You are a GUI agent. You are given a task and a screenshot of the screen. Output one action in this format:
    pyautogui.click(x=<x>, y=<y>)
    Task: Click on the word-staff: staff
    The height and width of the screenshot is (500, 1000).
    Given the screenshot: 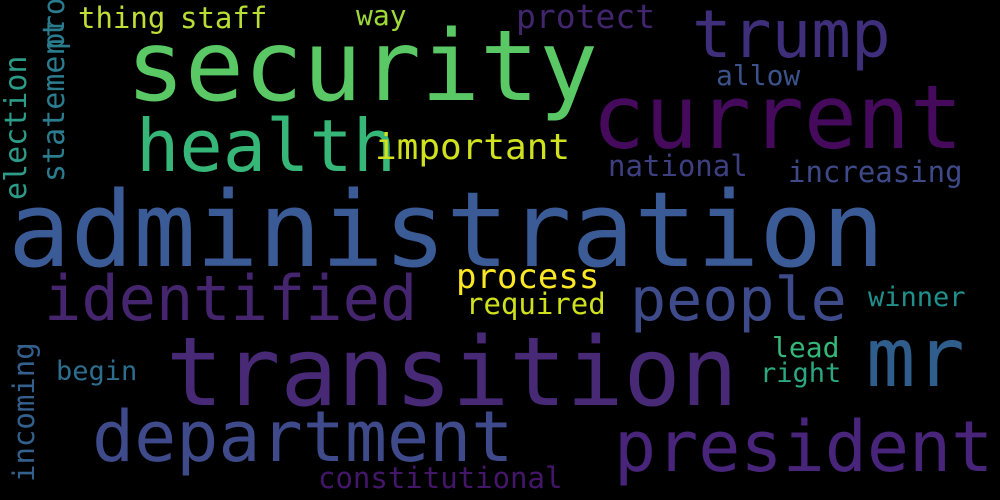 What is the action you would take?
    pyautogui.click(x=224, y=18)
    